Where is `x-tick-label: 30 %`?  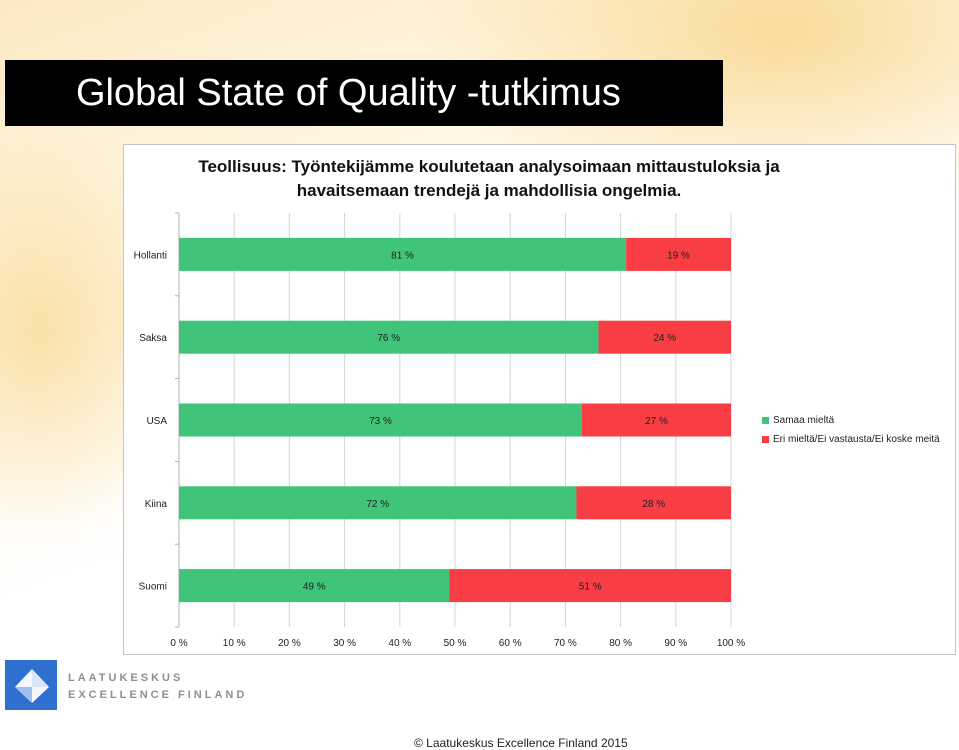 x-tick-label: 30 % is located at coordinates (344, 643).